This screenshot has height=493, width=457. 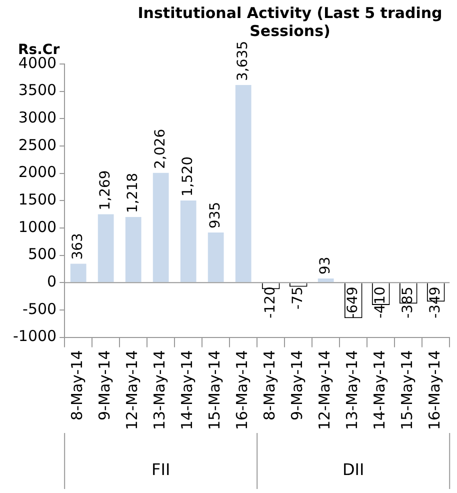 What do you see at coordinates (290, 22) in the screenshot?
I see `chart-title: Institutional Activity (Last 5 trading Sessions)` at bounding box center [290, 22].